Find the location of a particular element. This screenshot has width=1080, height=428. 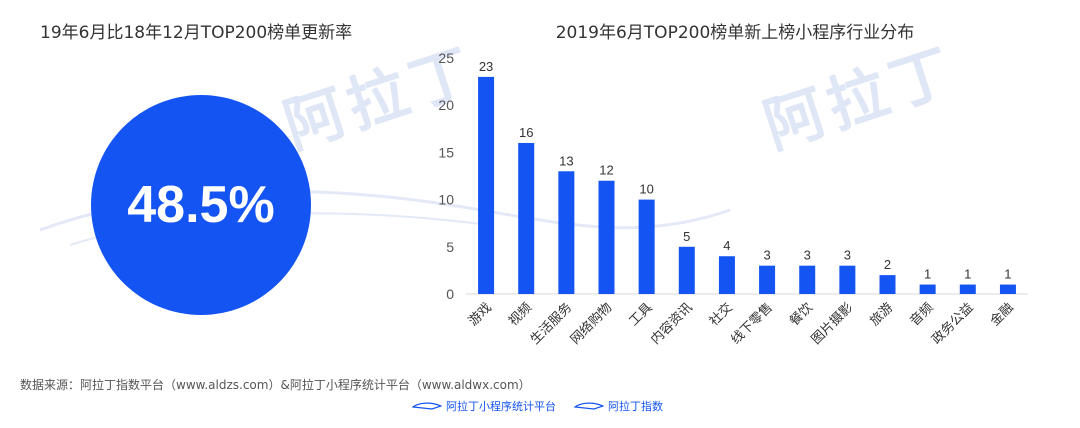

update-rate-value: 48.5% is located at coordinates (201, 205).